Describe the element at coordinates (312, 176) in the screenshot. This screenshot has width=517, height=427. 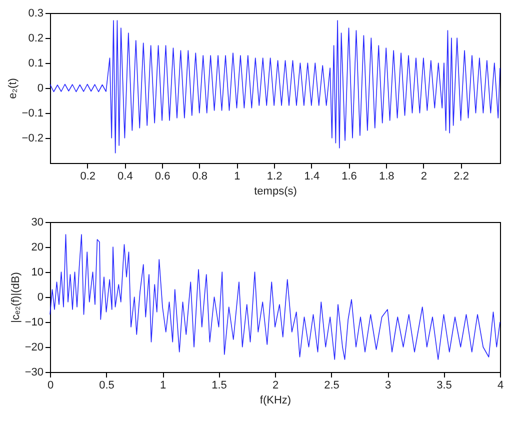
I see `x-tick-label: 1.4` at that location.